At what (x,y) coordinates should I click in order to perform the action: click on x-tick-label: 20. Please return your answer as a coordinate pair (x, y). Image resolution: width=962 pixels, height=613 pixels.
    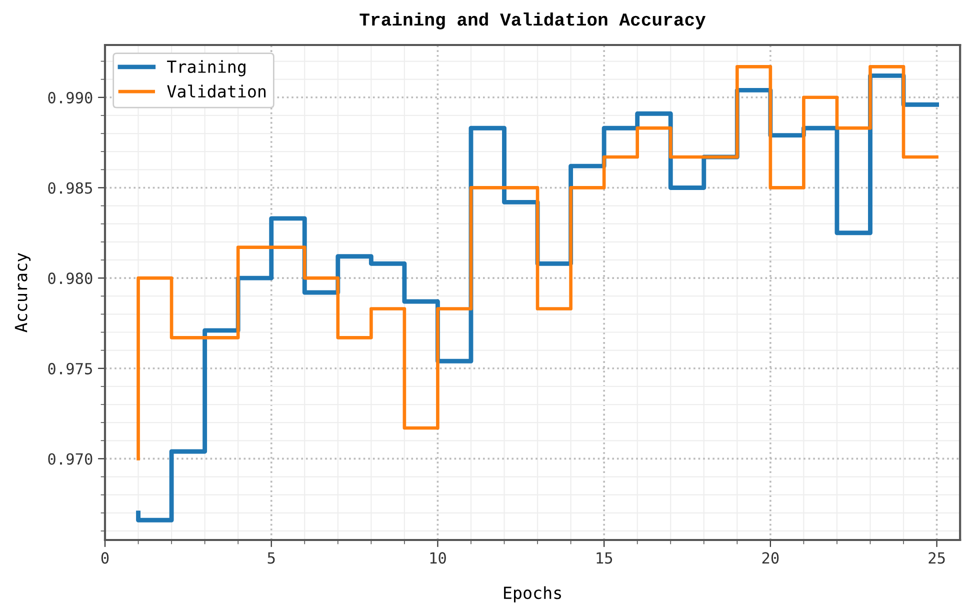
    Looking at the image, I should click on (770, 558).